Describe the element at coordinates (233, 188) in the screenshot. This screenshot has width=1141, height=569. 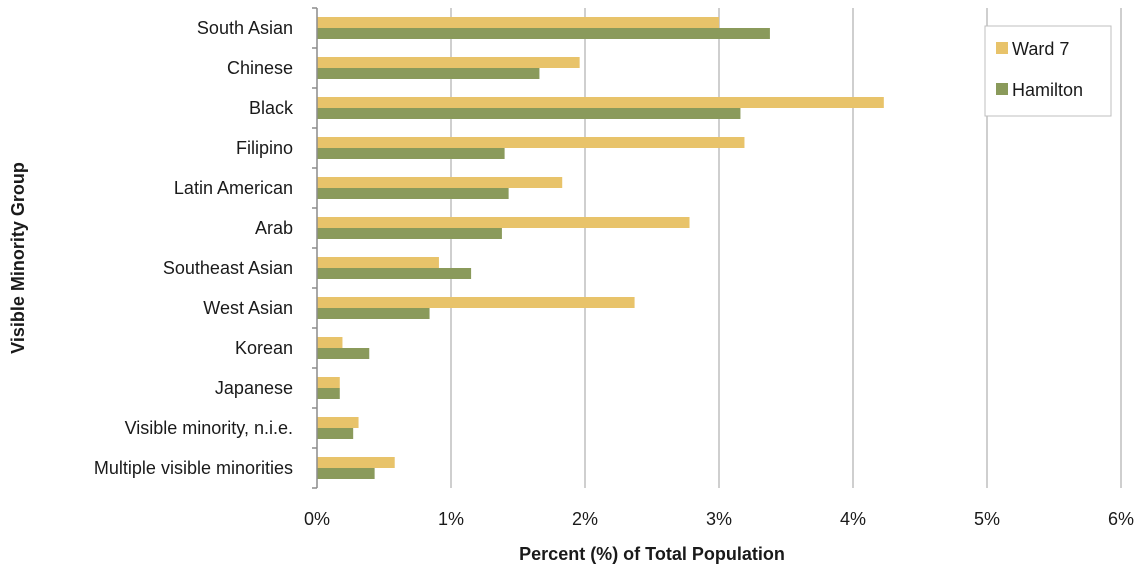
I see `category-label: Latin American` at that location.